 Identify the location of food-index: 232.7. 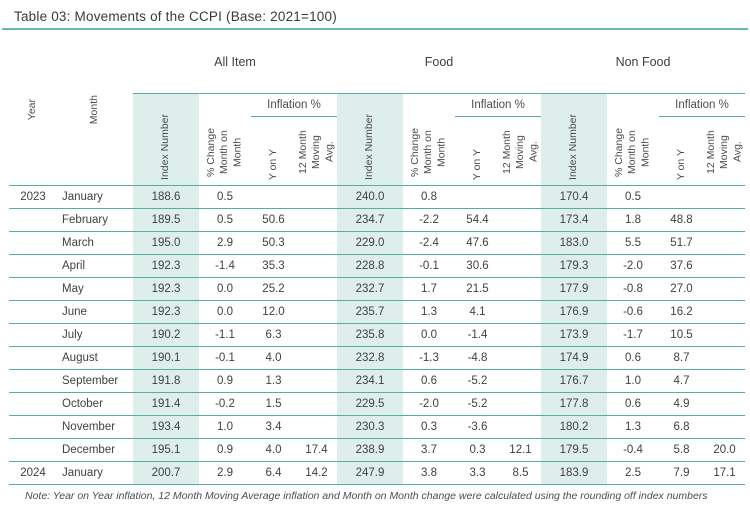
(370, 289).